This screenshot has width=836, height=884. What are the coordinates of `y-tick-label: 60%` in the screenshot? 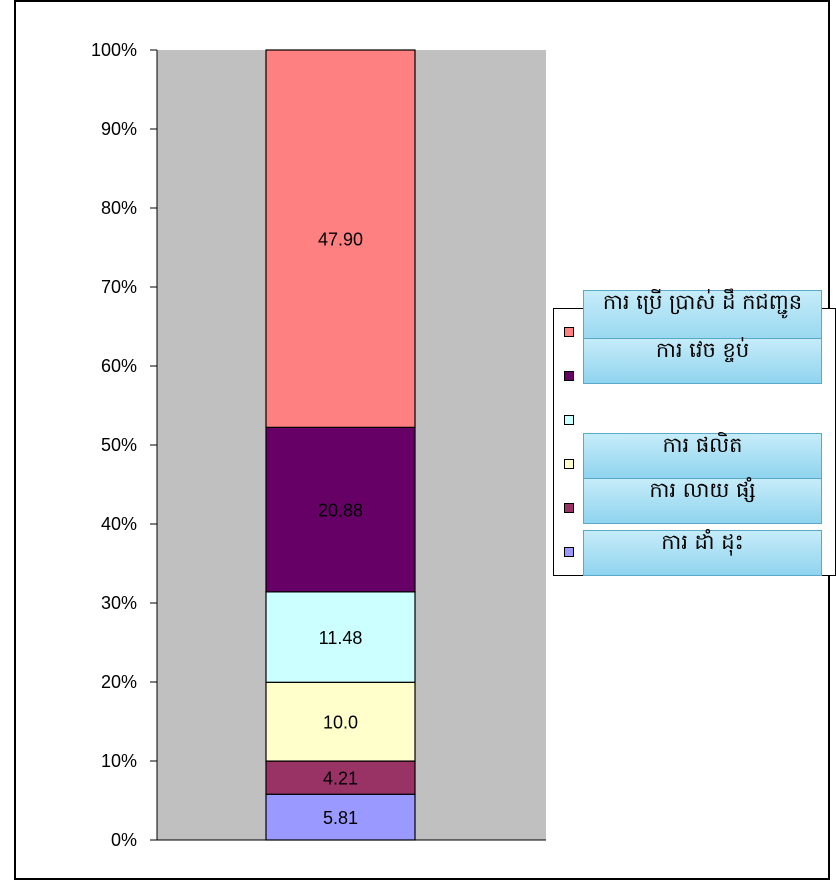 It's located at (119, 366).